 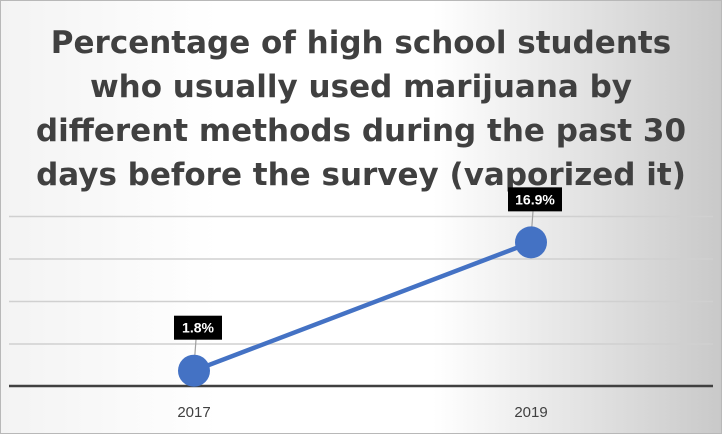 I want to click on data-label: 1.8%, so click(x=198, y=328).